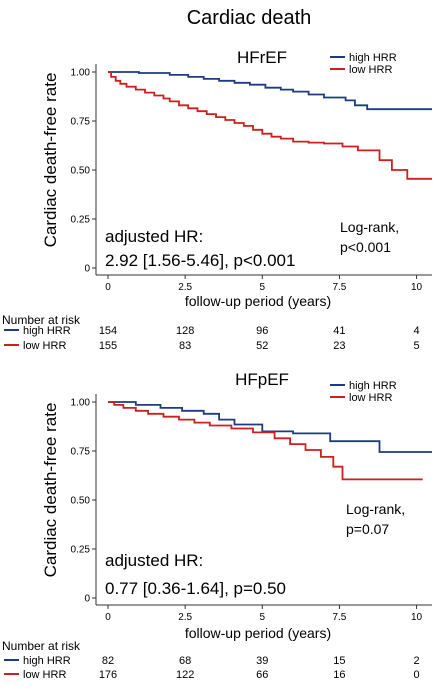 Image resolution: width=440 pixels, height=695 pixels. What do you see at coordinates (262, 379) in the screenshot?
I see `panel-title-hfpef: HFpEF` at bounding box center [262, 379].